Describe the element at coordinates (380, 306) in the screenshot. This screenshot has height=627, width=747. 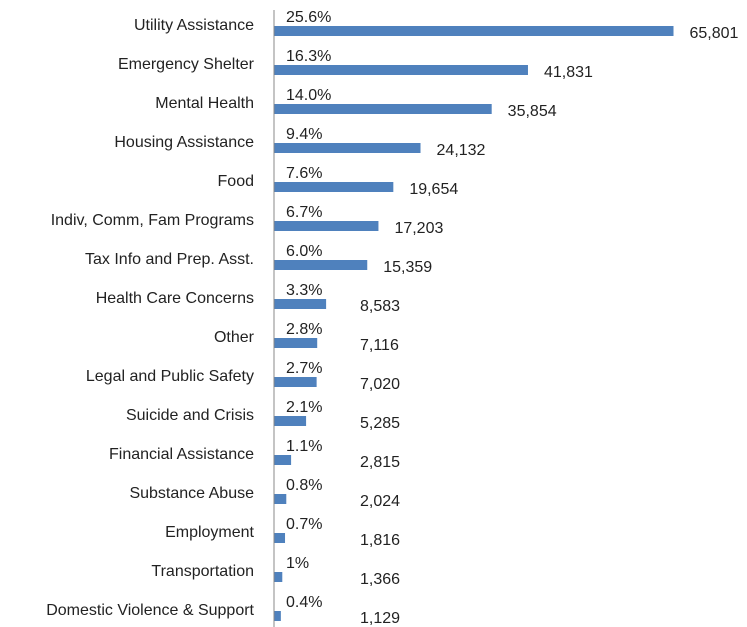
I see `value-label: 8,583` at that location.